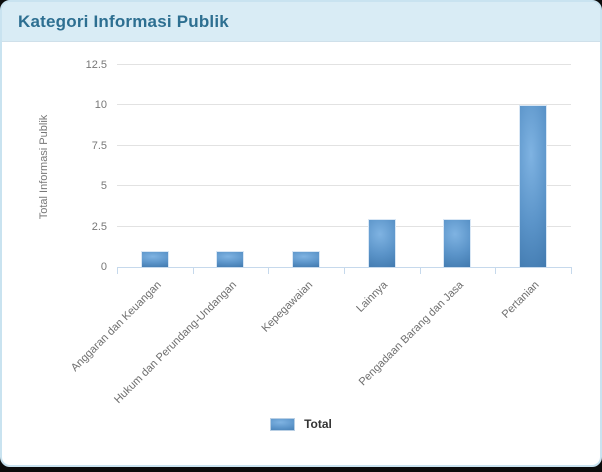 The image size is (602, 472). Describe the element at coordinates (283, 424) in the screenshot. I see `legend-swatch-icon` at that location.